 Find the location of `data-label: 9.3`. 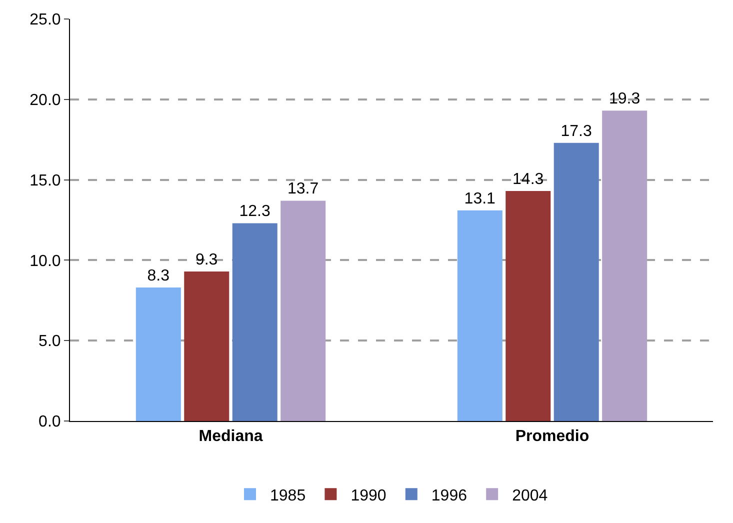

data-label: 9.3 is located at coordinates (206, 259).